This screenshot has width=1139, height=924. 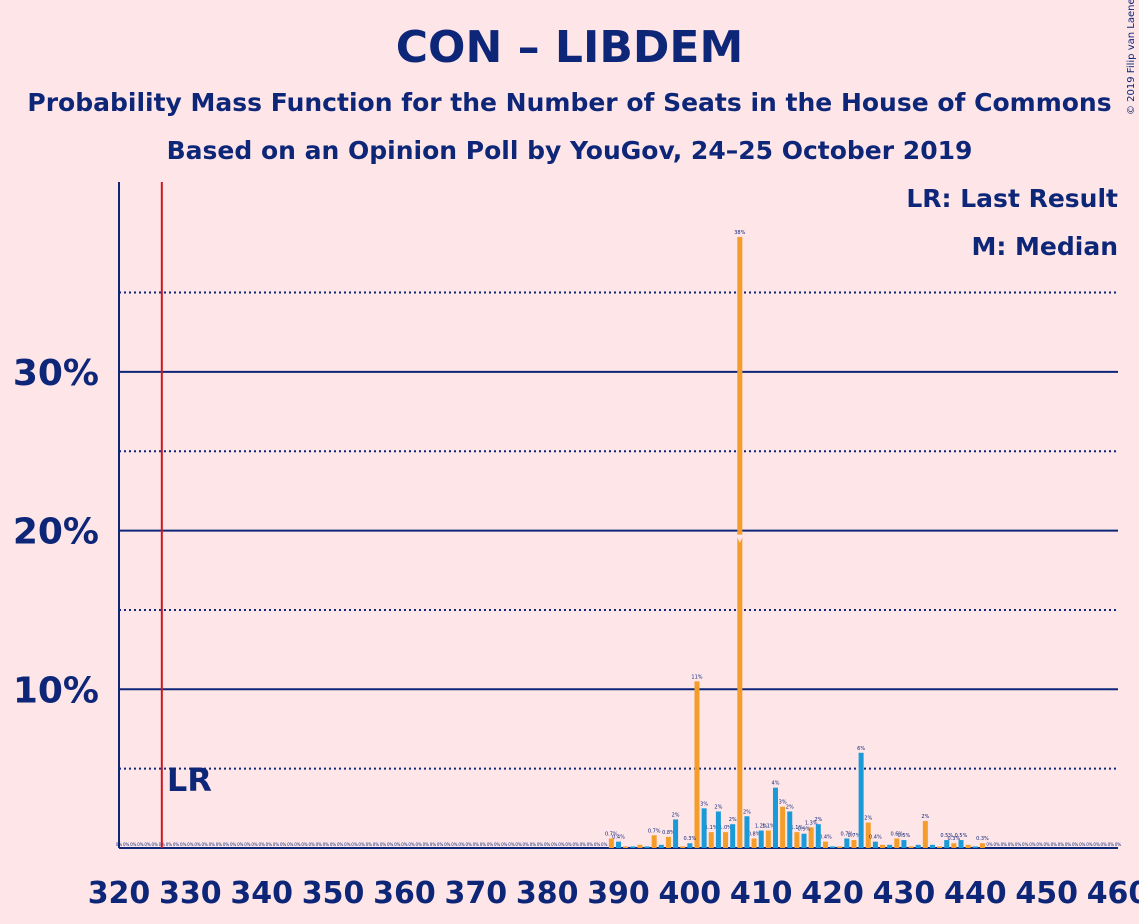 I want to click on data-label: 2%, so click(x=790, y=807).